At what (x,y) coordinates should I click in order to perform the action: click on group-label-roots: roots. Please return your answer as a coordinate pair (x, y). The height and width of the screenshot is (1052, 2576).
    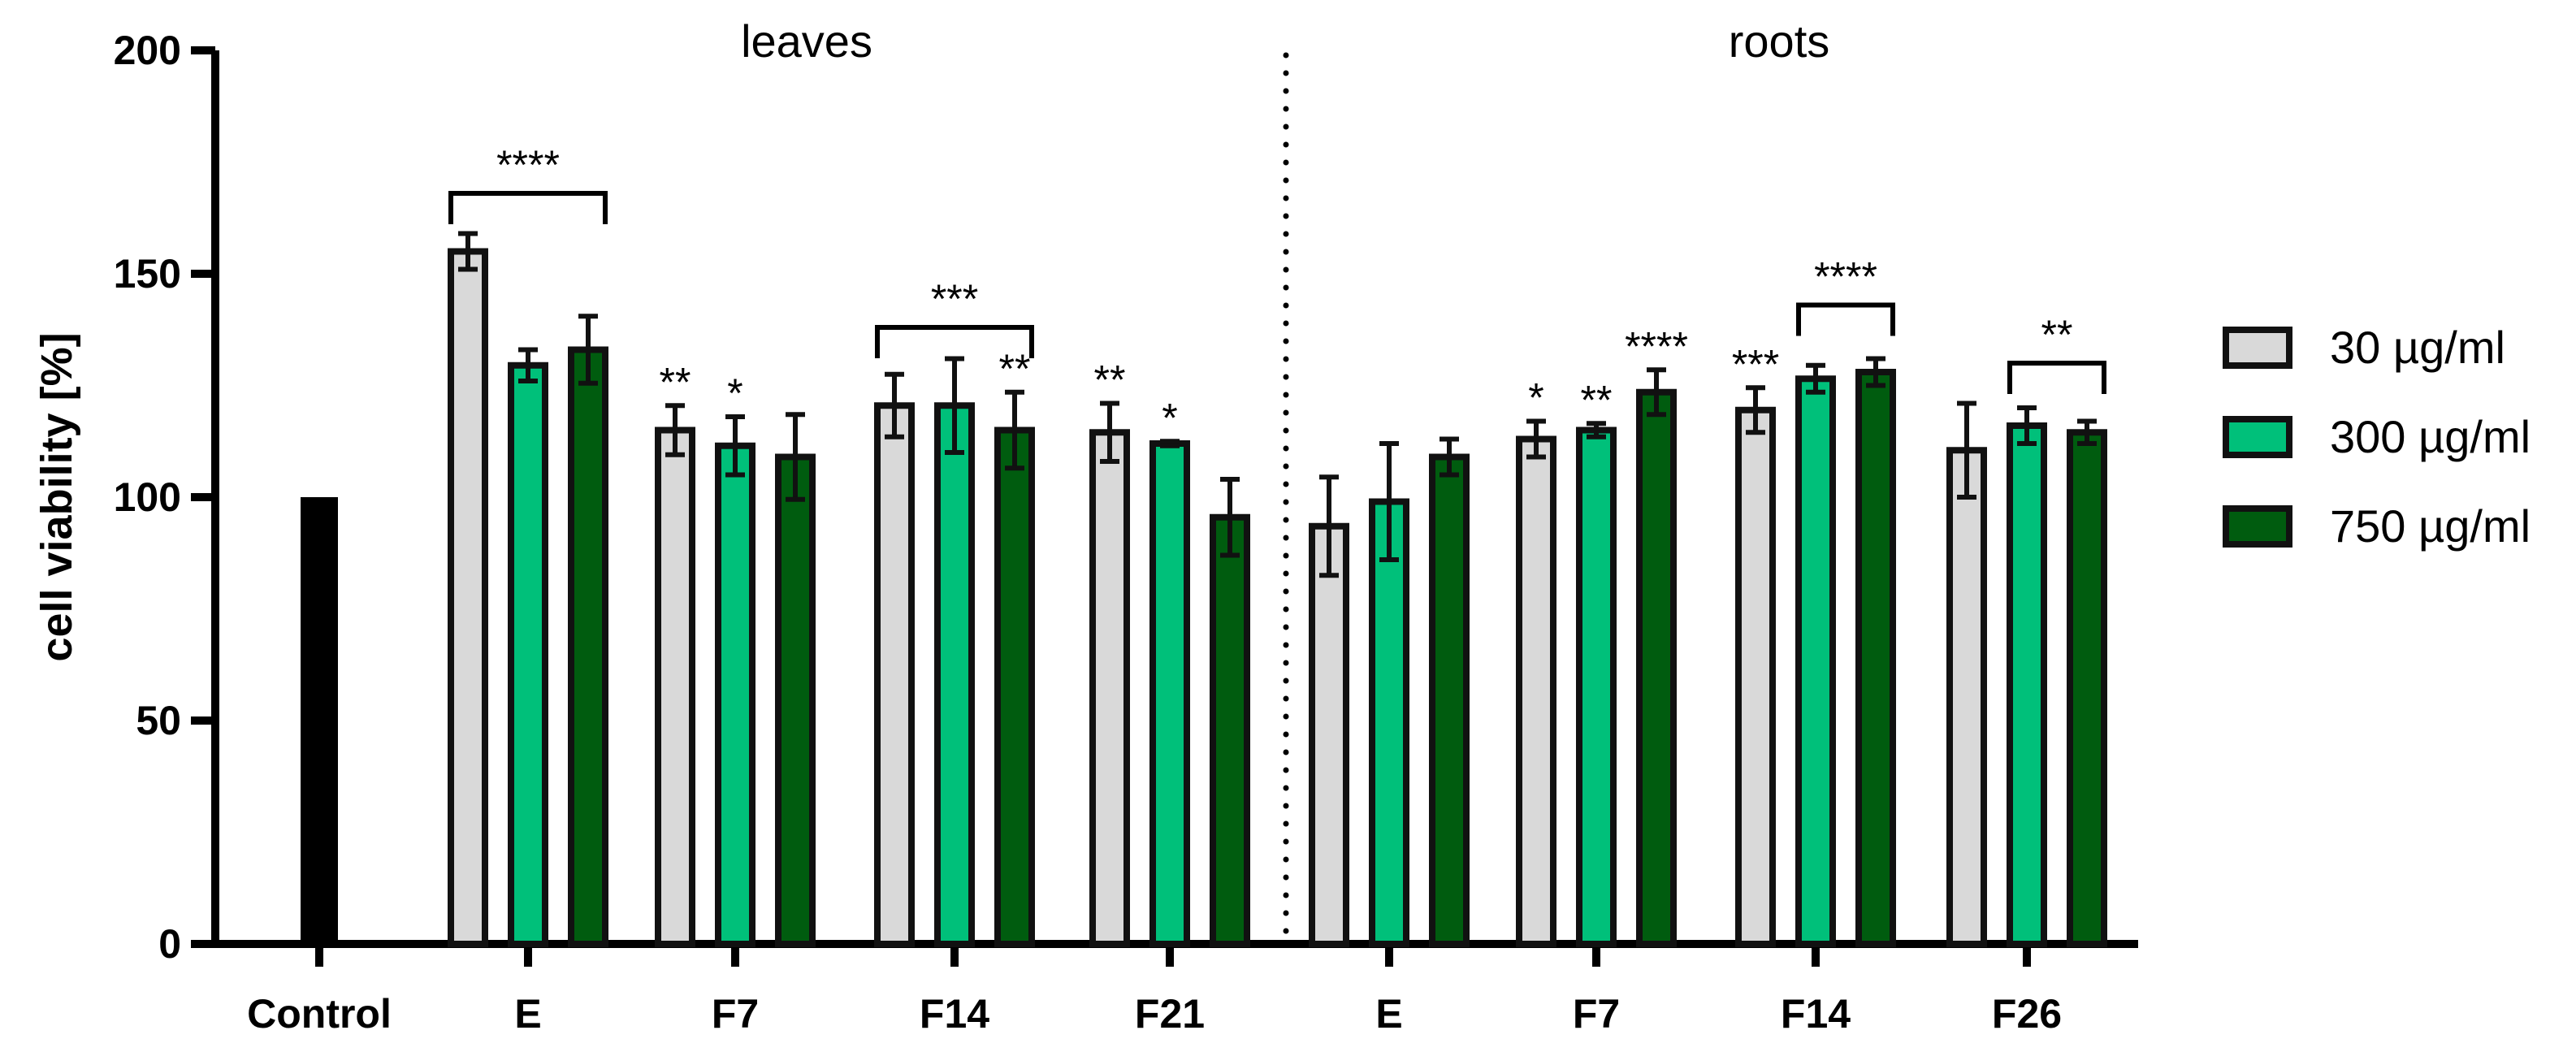
    Looking at the image, I should click on (1779, 41).